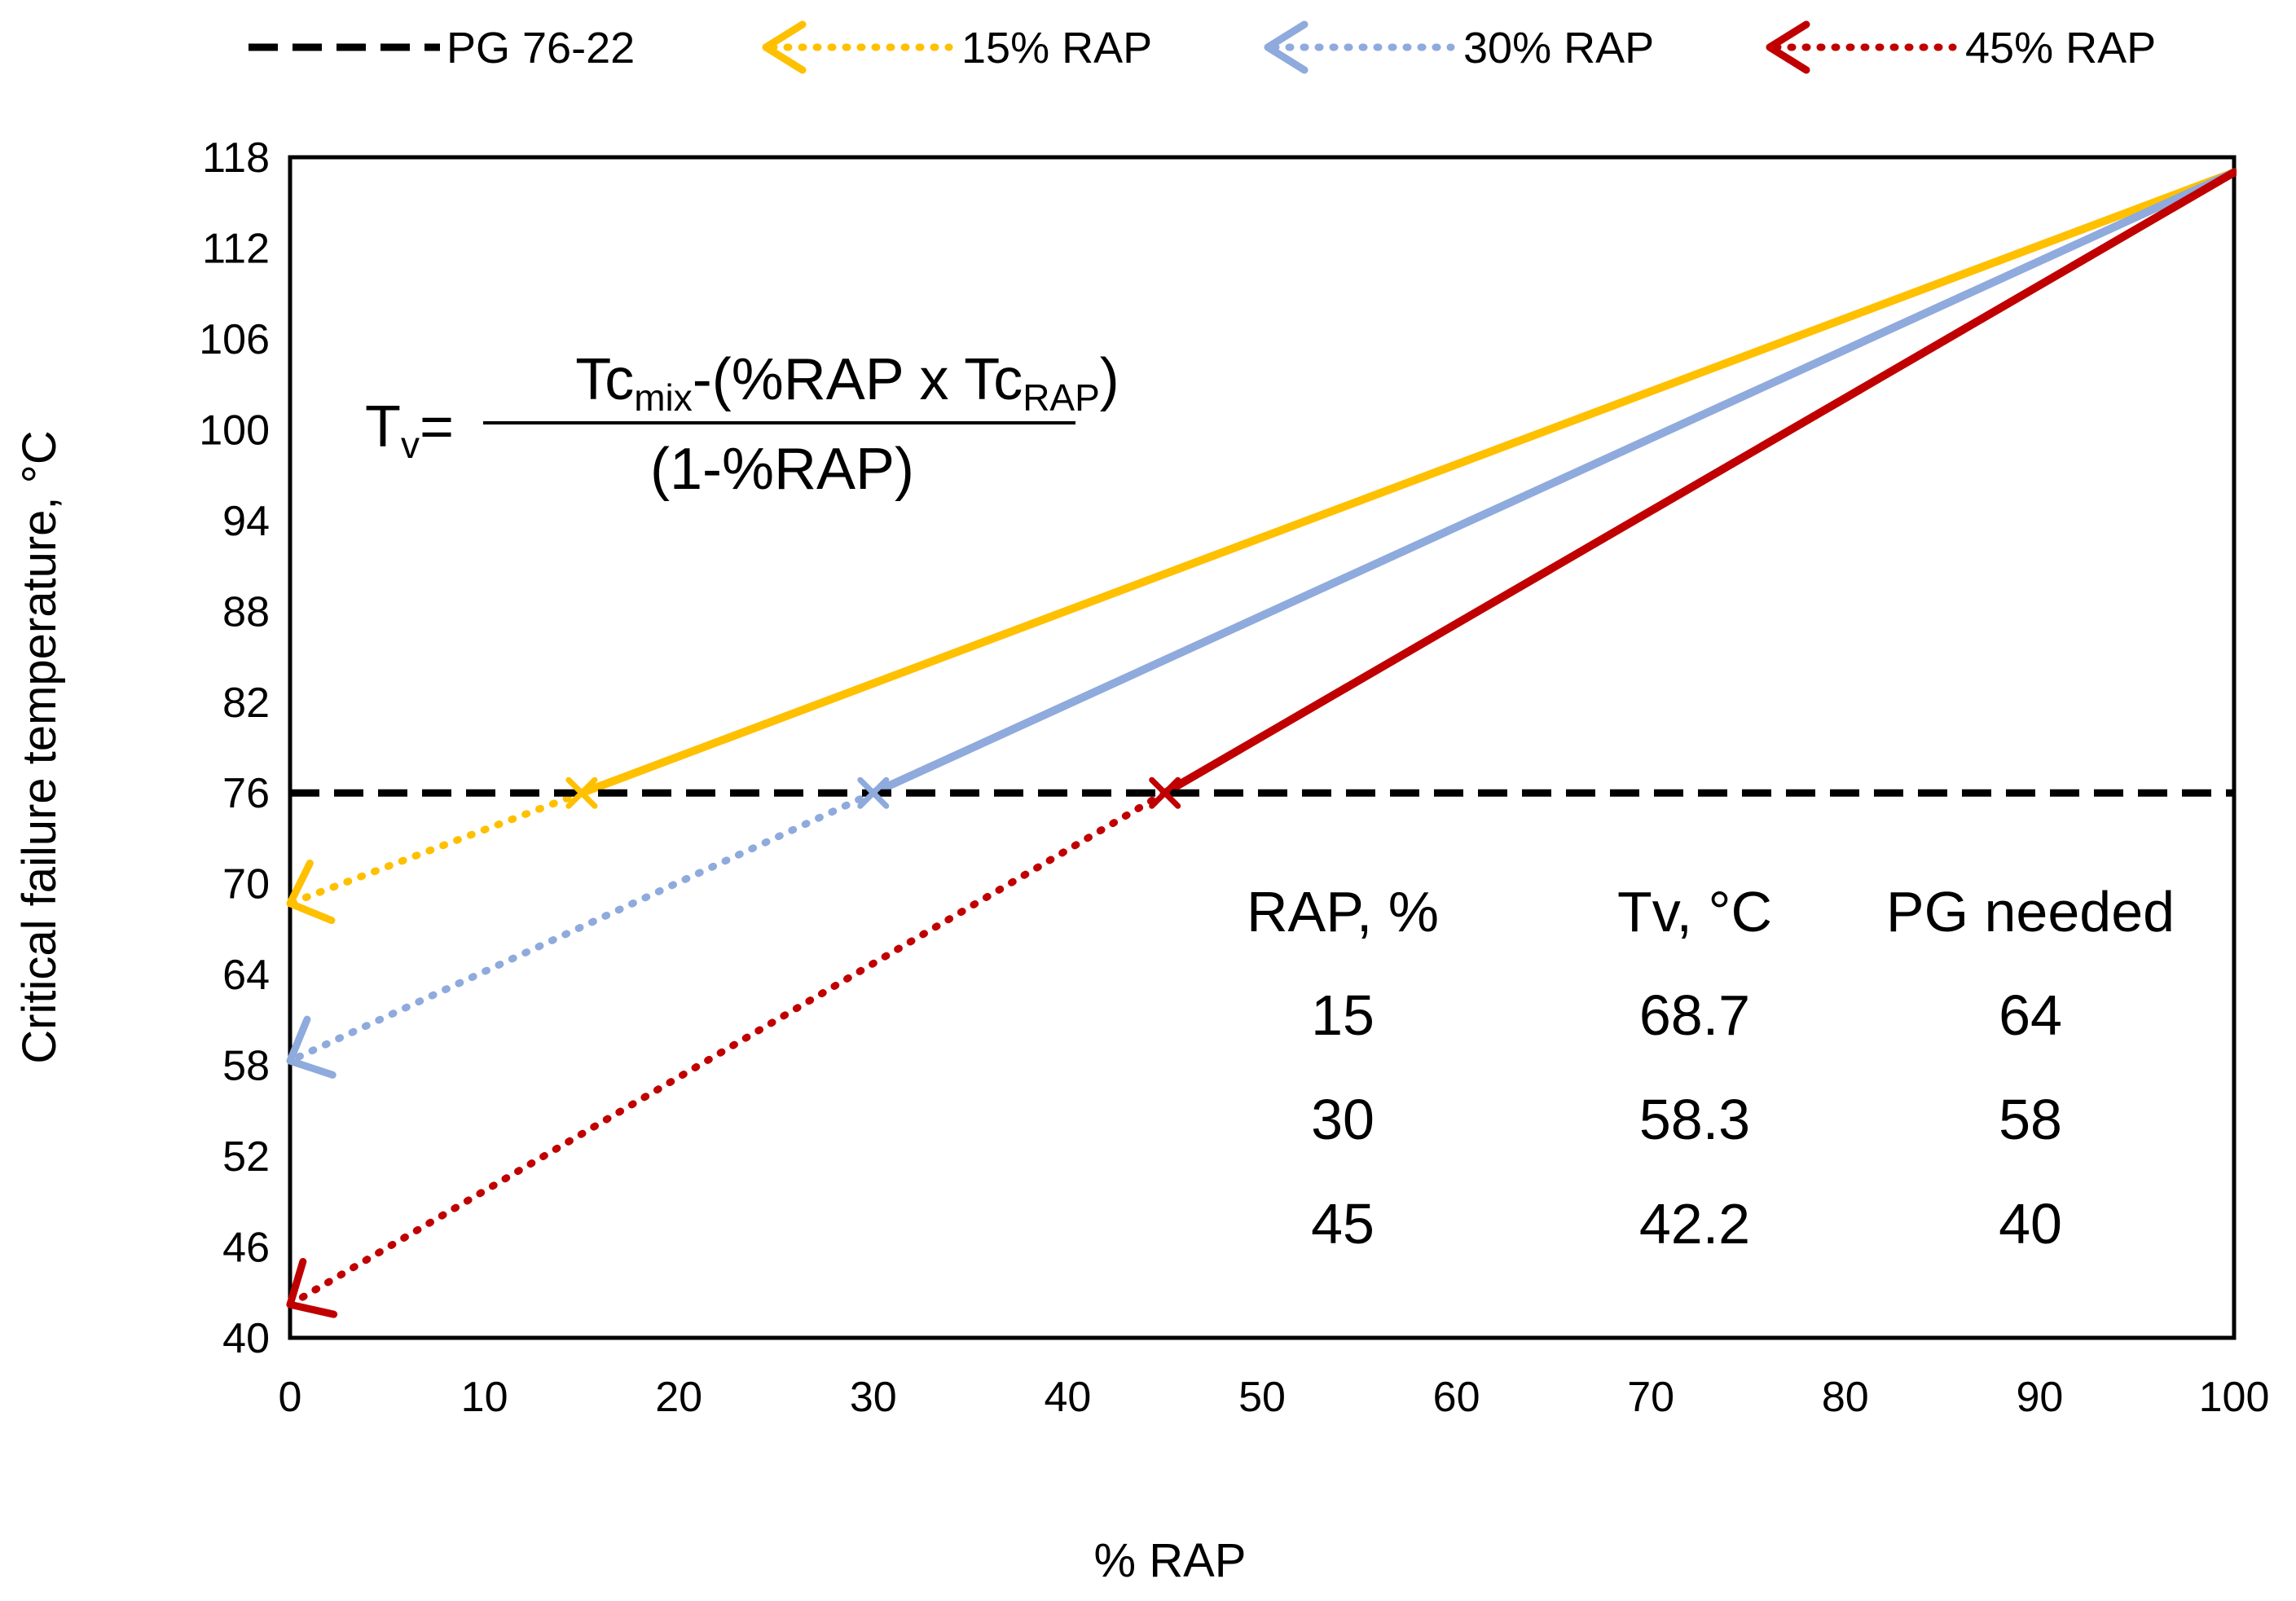 The width and height of the screenshot is (2296, 1601). Describe the element at coordinates (957, 47) in the screenshot. I see `legend-item-15-rap: 15% RAP` at that location.